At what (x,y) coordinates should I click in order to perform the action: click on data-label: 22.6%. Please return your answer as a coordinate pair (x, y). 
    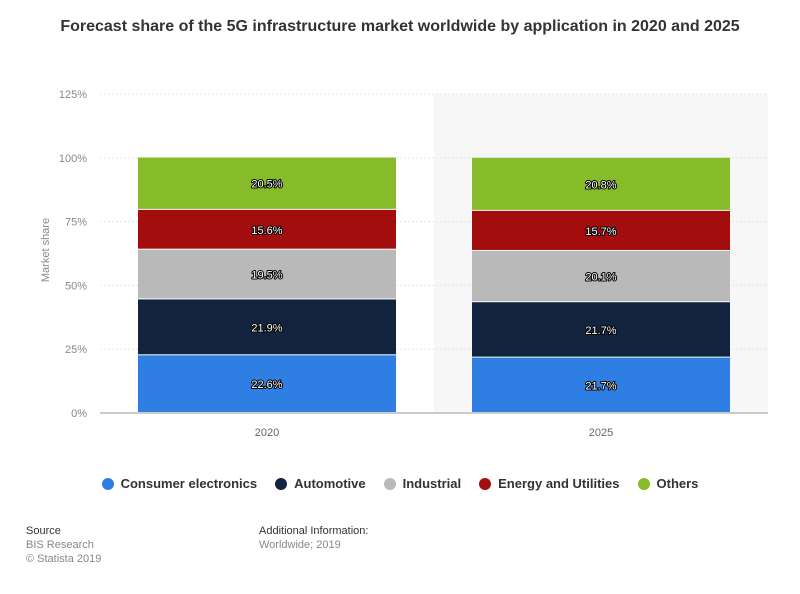
    Looking at the image, I should click on (266, 385).